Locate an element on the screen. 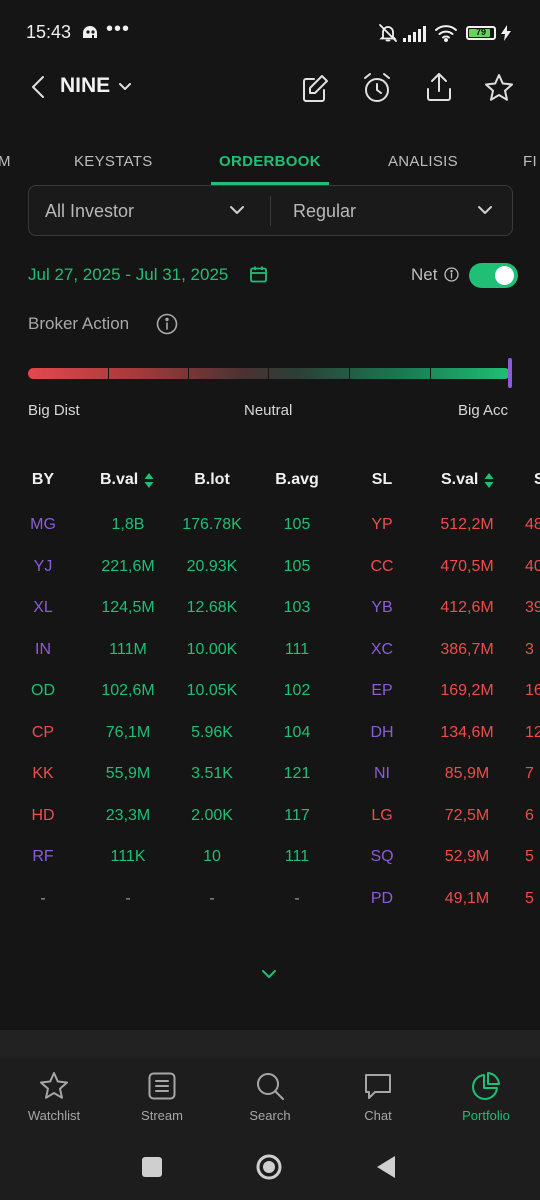 The width and height of the screenshot is (540, 1200). table-cell-blot: 3.51K is located at coordinates (212, 773).